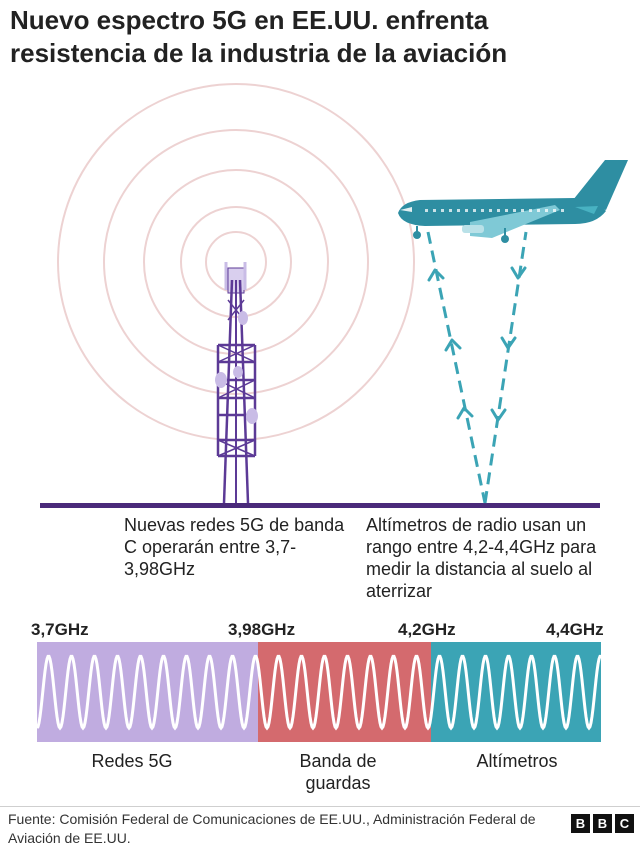 The height and width of the screenshot is (852, 640). What do you see at coordinates (427, 629) in the screenshot?
I see `freq-label-4-2: 4,2GHz` at bounding box center [427, 629].